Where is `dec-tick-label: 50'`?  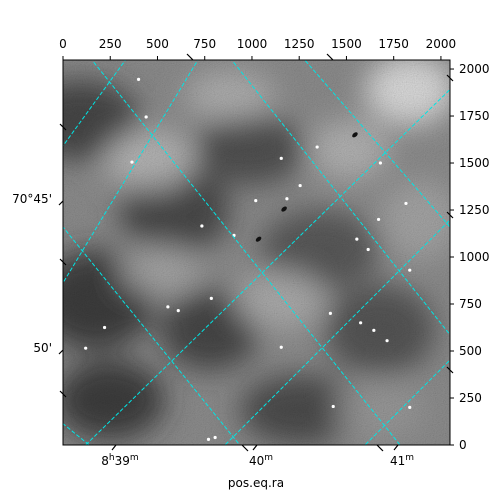 dec-tick-label: 50' is located at coordinates (42, 348).